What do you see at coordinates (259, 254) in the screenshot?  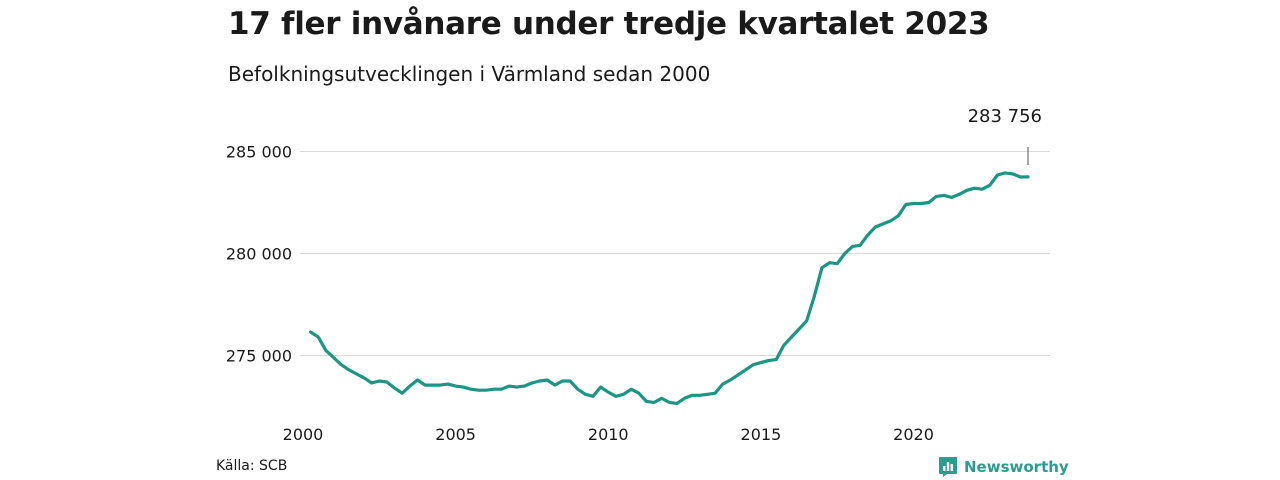 I see `y-tick-label-1: 280 000` at bounding box center [259, 254].